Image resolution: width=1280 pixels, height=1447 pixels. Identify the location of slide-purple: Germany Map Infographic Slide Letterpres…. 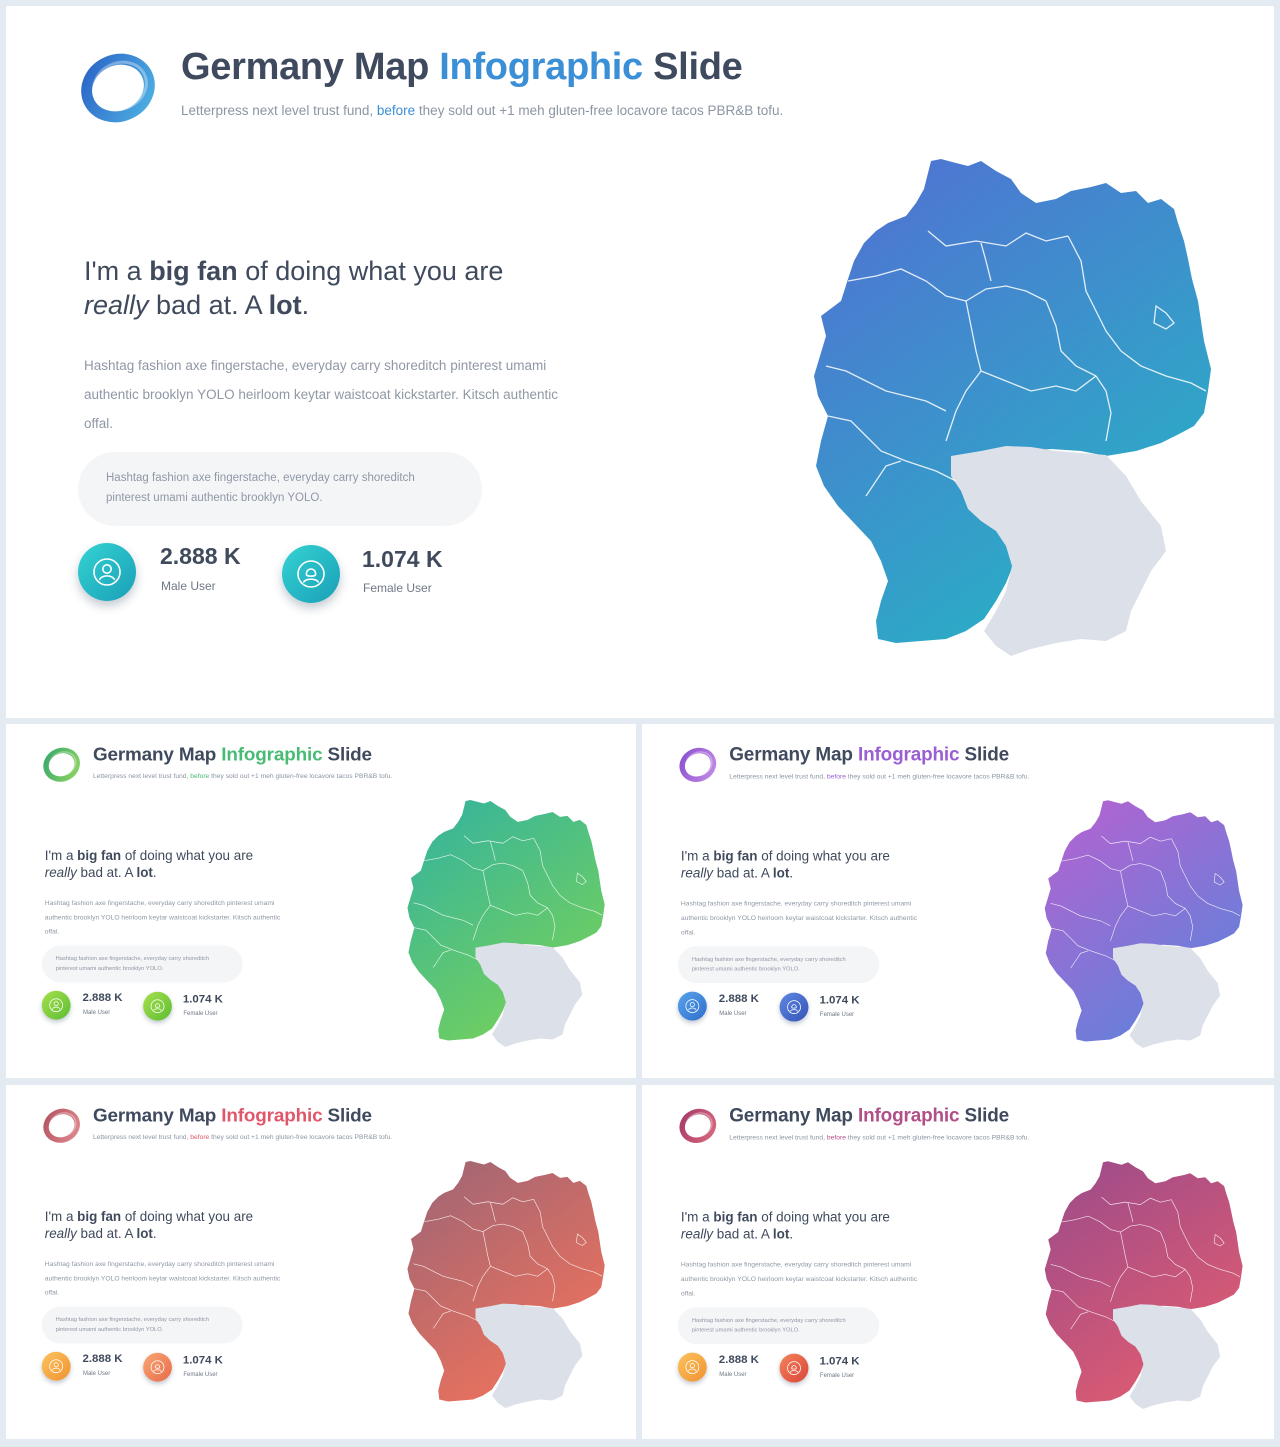
(958, 901).